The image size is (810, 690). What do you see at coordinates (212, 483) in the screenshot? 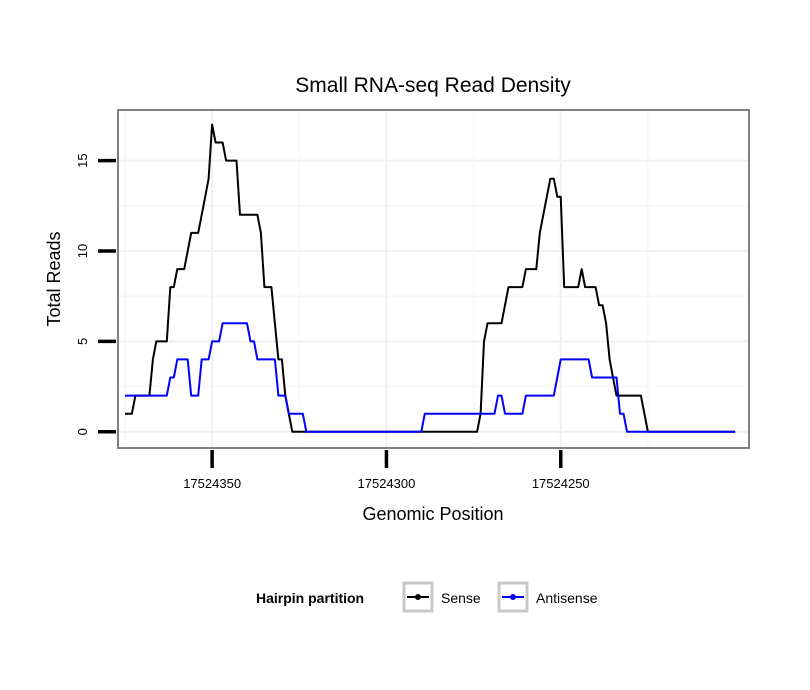
I see `x-tick-label: 17524350` at bounding box center [212, 483].